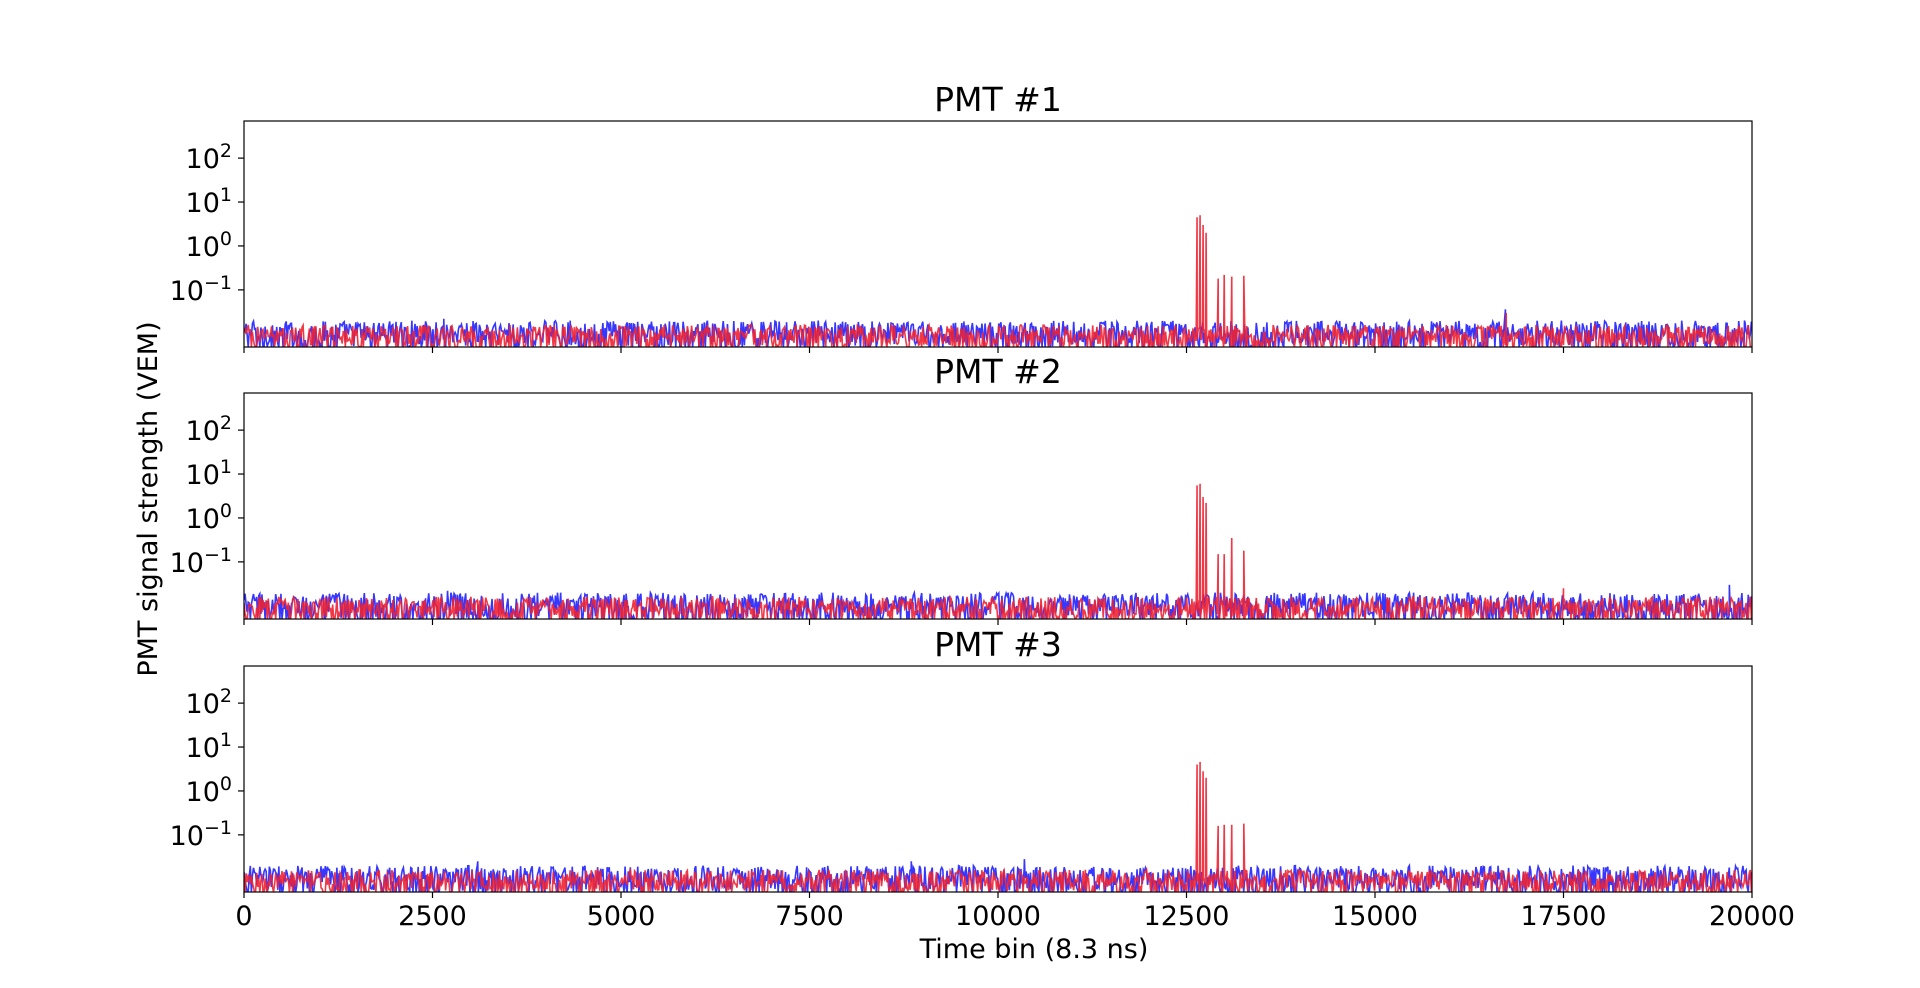  What do you see at coordinates (998, 644) in the screenshot?
I see `panel-title: PMT #3` at bounding box center [998, 644].